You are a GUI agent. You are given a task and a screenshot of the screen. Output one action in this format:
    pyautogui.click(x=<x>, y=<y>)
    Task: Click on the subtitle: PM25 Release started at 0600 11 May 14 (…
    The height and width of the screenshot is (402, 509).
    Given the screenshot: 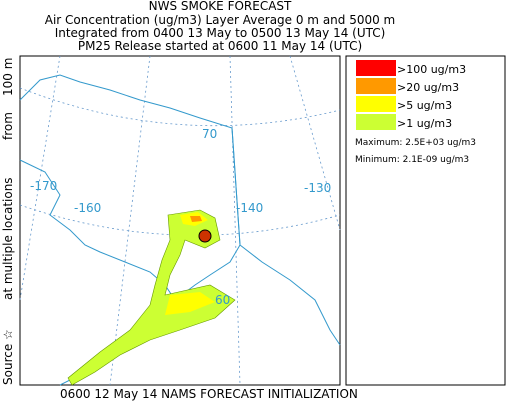 What is the action you would take?
    pyautogui.click(x=220, y=46)
    